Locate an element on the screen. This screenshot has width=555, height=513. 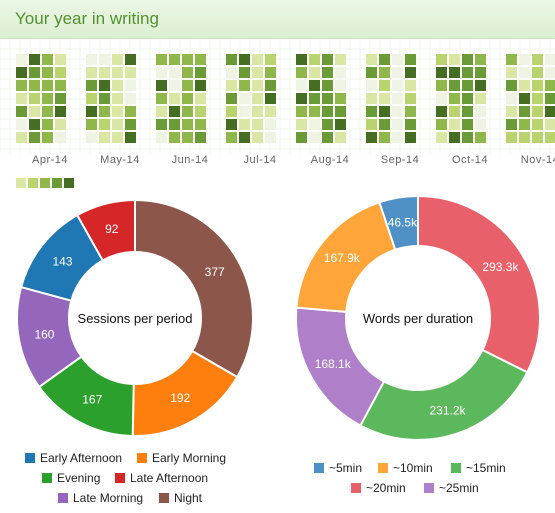
legend-item-5min: ~5min is located at coordinates (338, 468).